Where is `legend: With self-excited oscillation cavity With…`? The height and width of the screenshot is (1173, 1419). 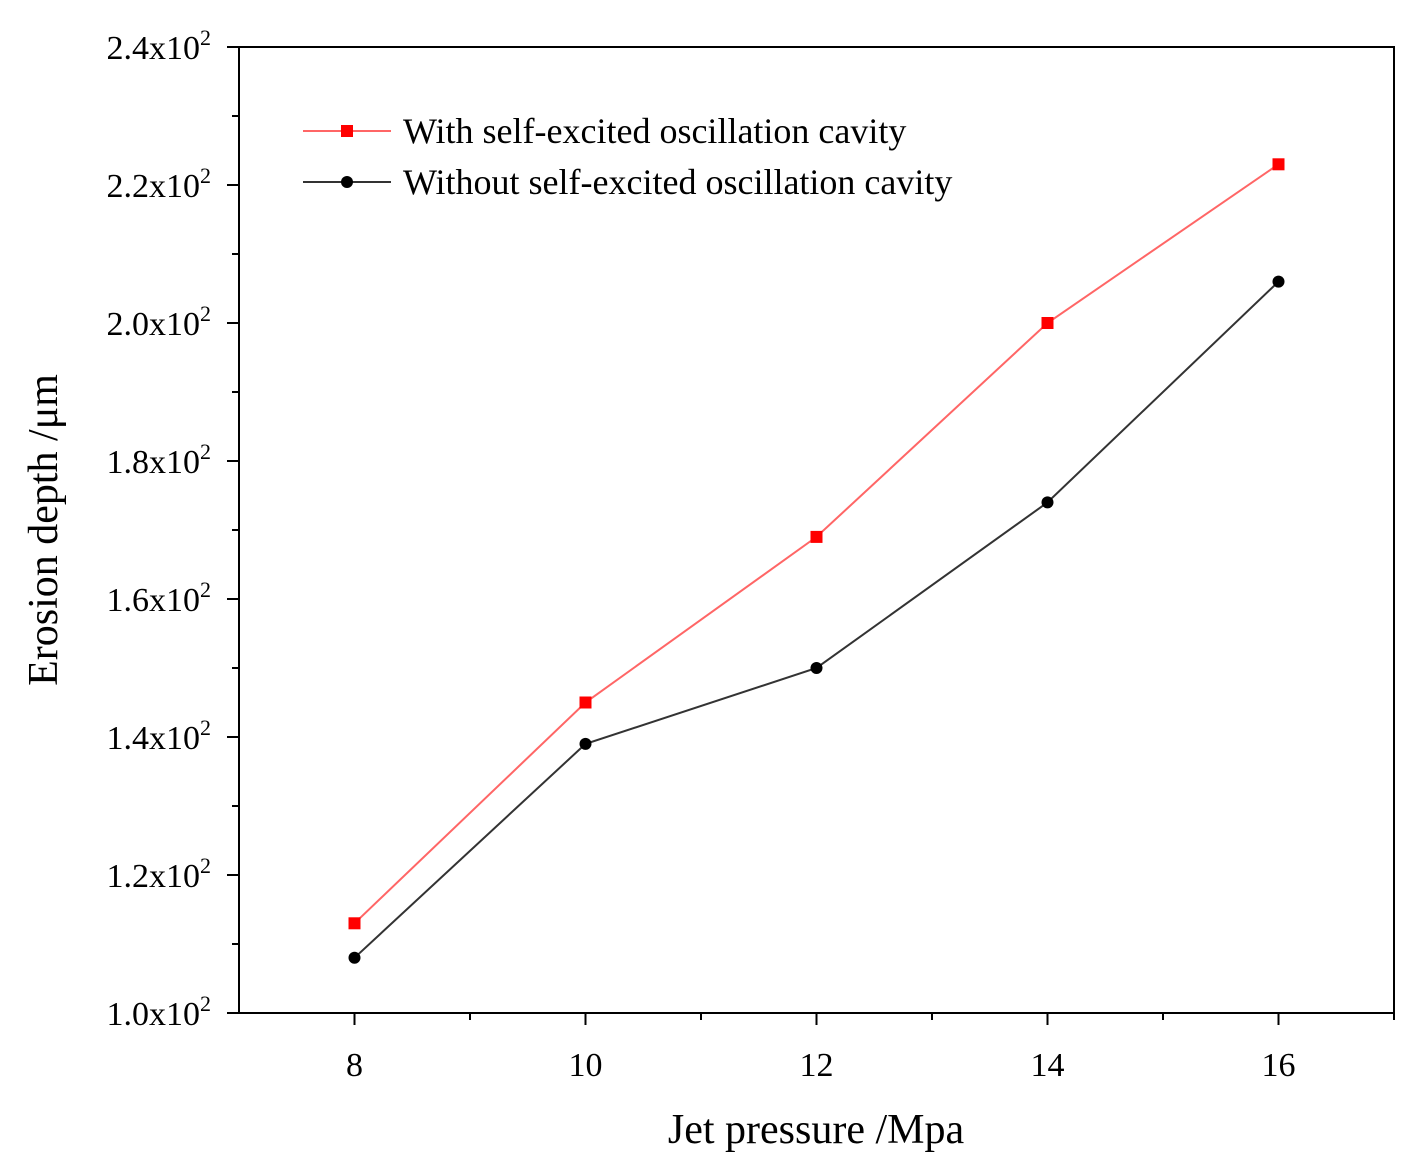
legend: With self-excited oscillation cavity With… is located at coordinates (627, 156).